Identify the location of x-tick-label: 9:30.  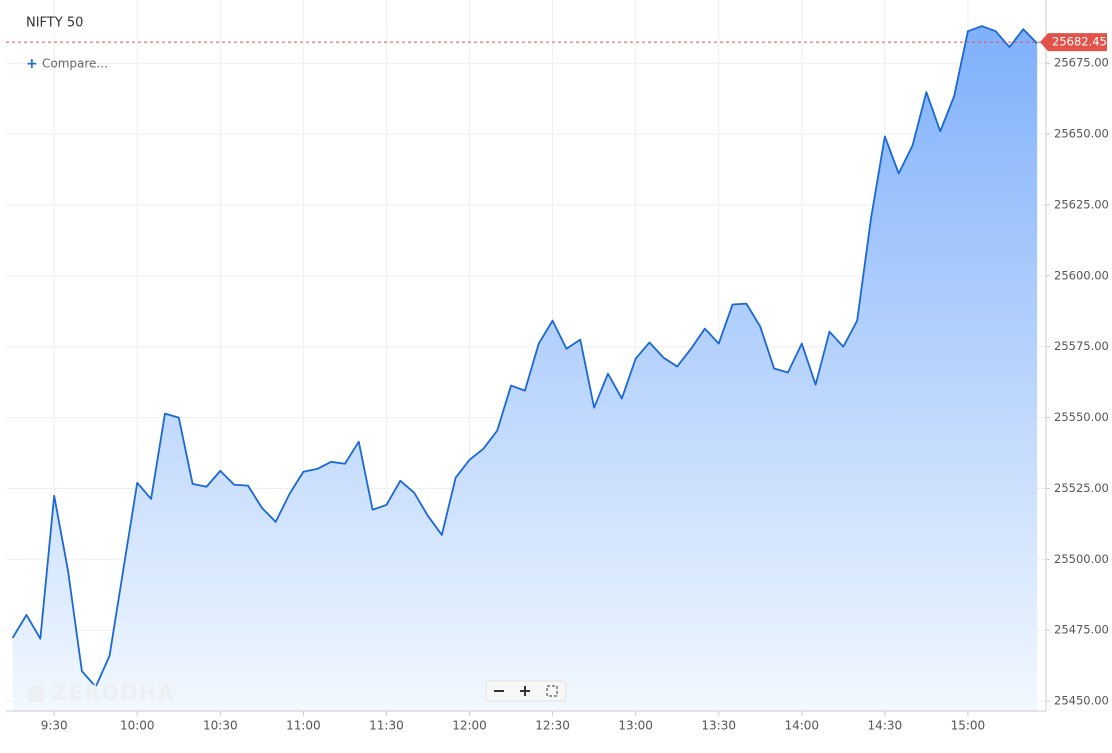
(54, 726).